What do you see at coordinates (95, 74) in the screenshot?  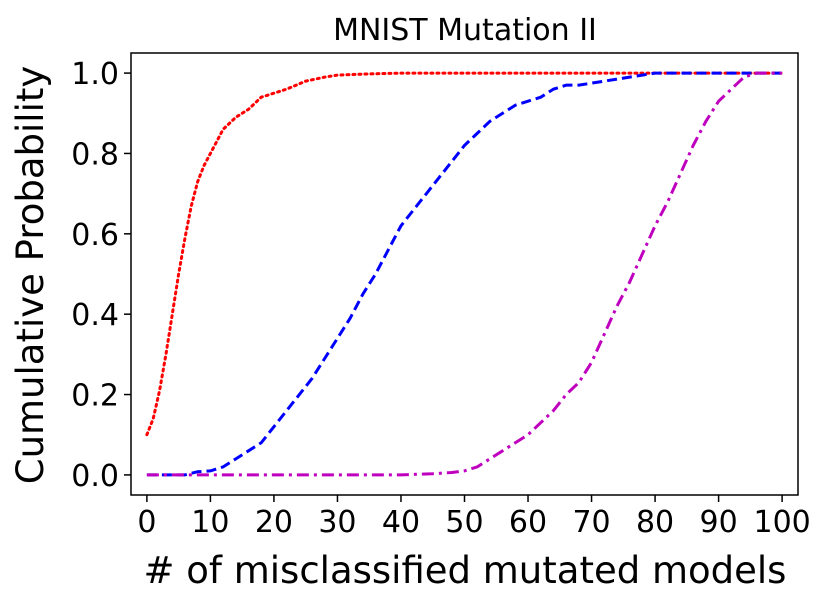 I see `y-tick-label: 1.0` at bounding box center [95, 74].